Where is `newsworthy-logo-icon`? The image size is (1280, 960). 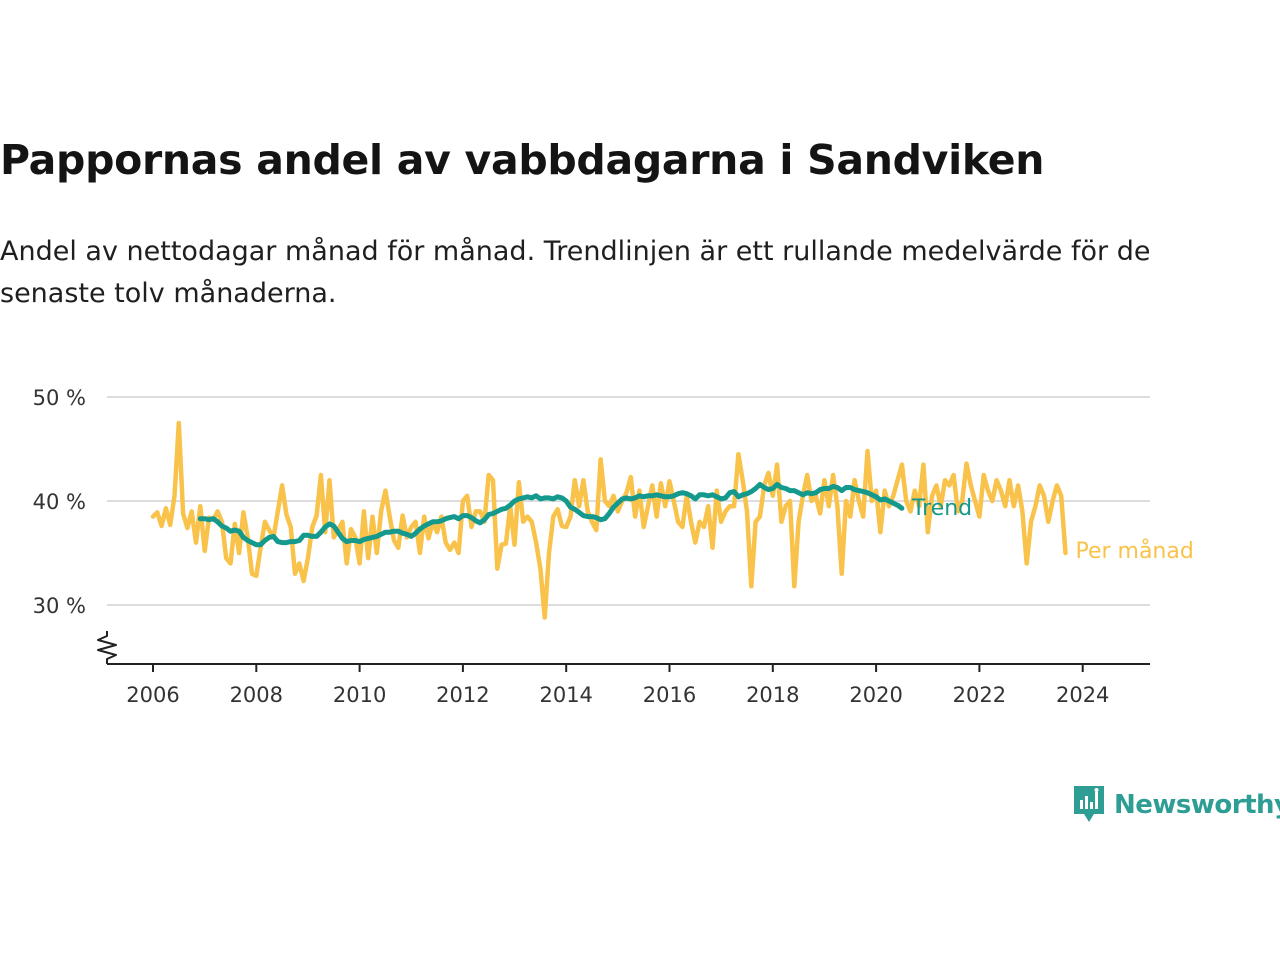 newsworthy-logo-icon is located at coordinates (1089, 804).